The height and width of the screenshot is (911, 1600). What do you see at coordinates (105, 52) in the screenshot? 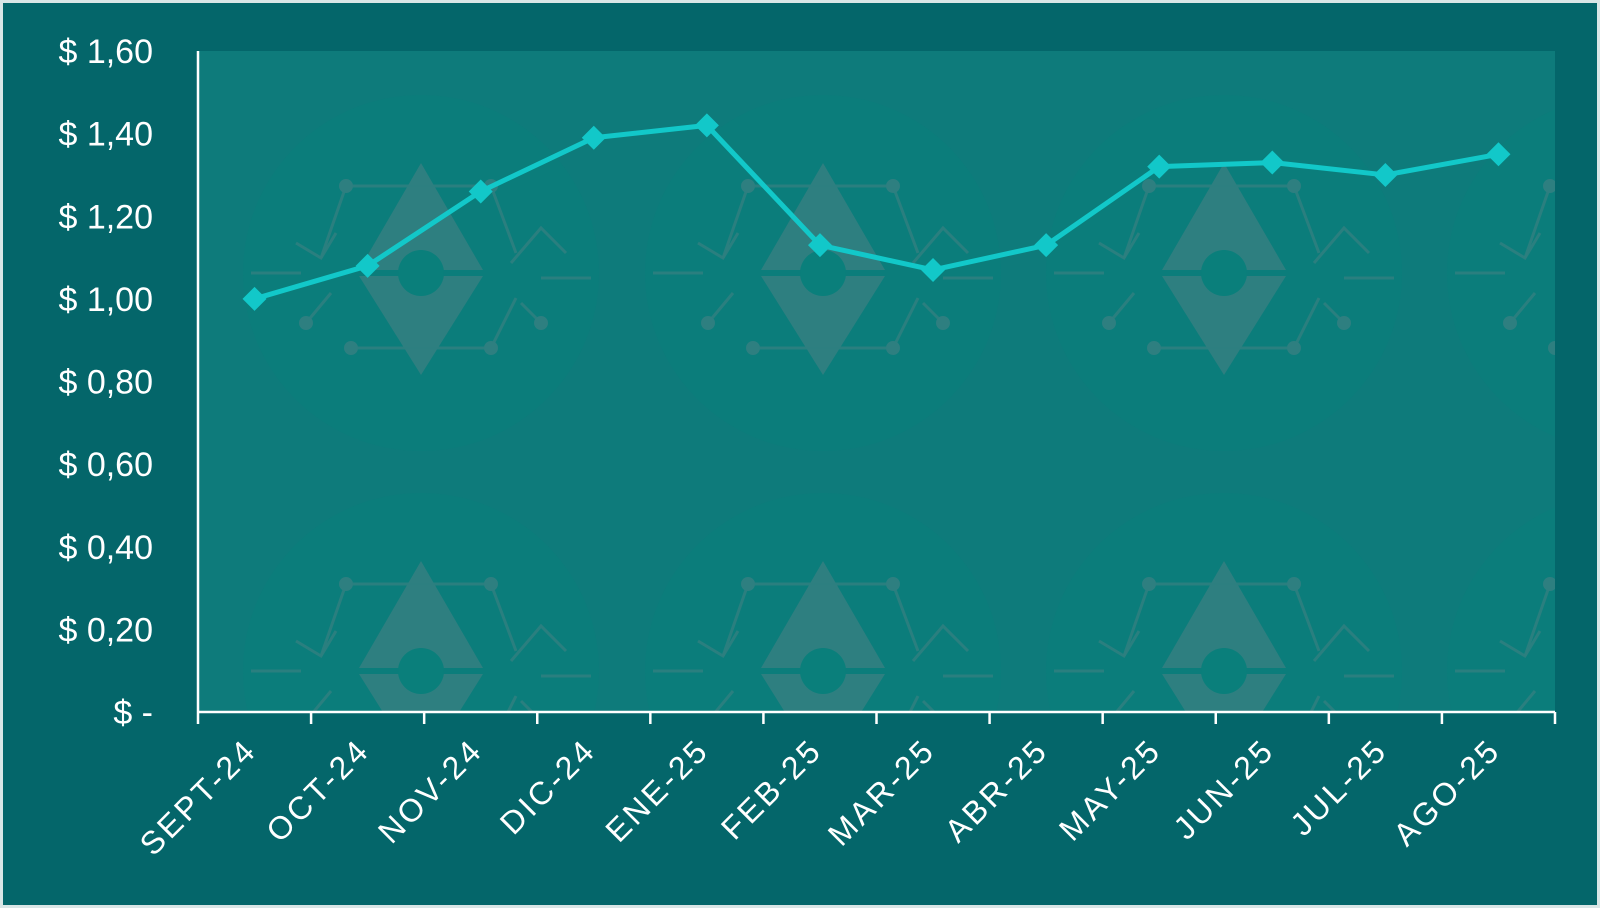
I see `y-tick-label: $ 1,60` at bounding box center [105, 52].